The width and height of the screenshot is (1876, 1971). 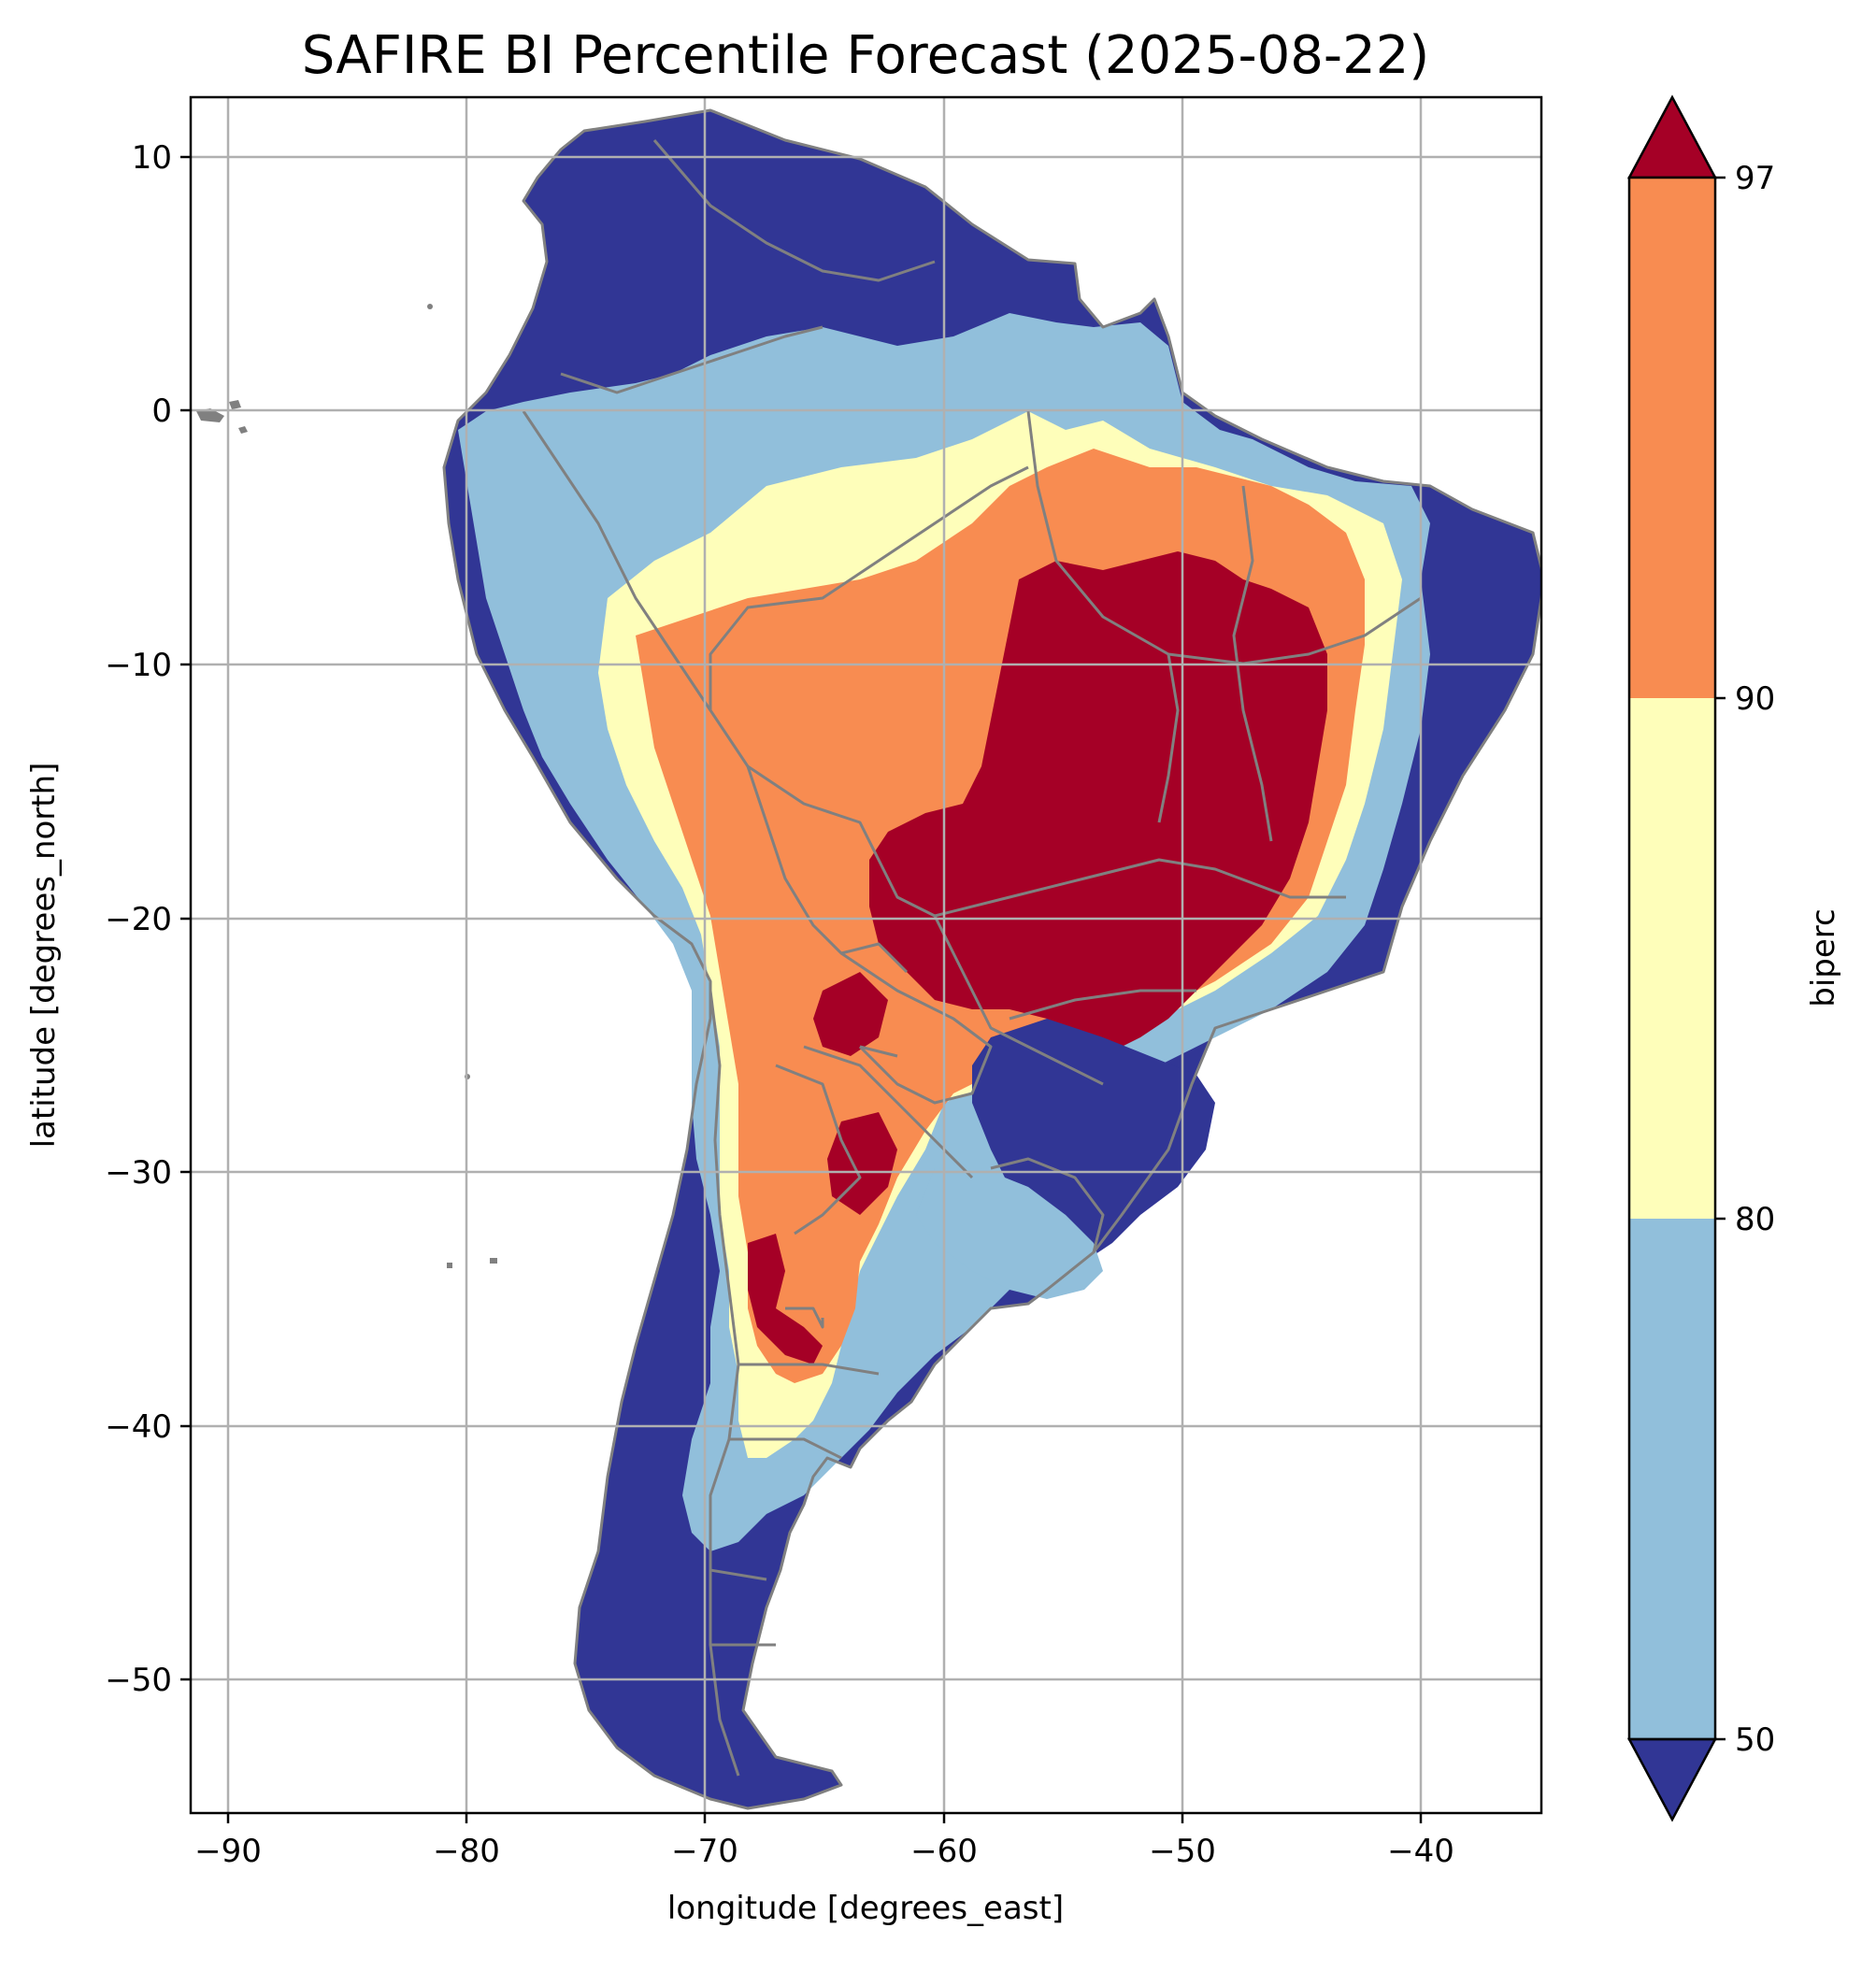 I want to click on y-tick-label: 10, so click(x=152, y=158).